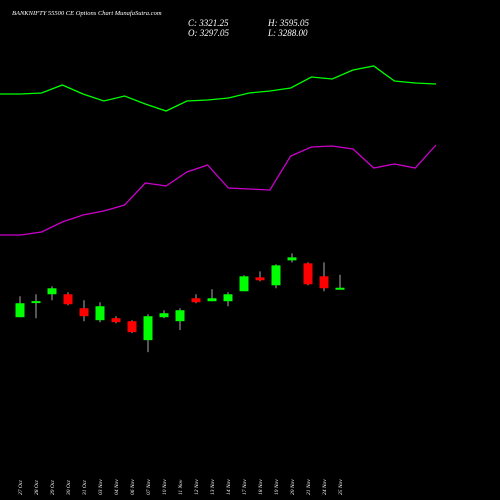 This screenshot has height=500, width=500. Describe the element at coordinates (37, 487) in the screenshot. I see `x-tick-label: 28 Oct` at that location.